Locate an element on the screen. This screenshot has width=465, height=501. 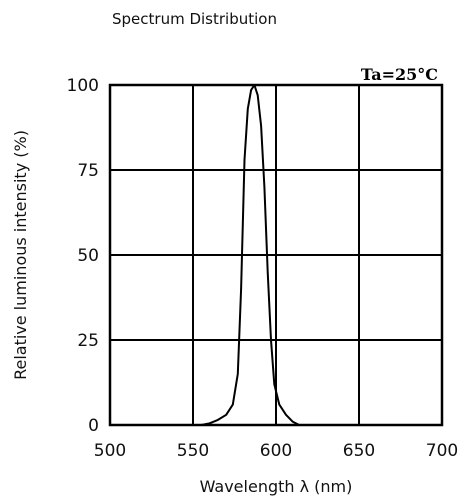
x-axis-label: Wavelength λ (nm) is located at coordinates (276, 486).